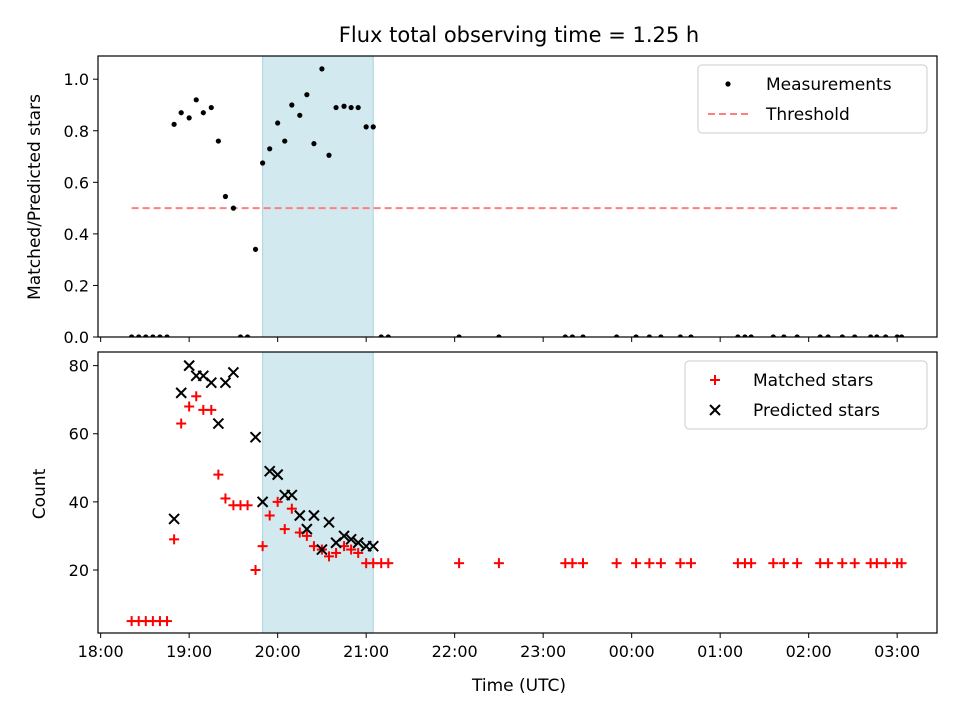 The width and height of the screenshot is (960, 720). What do you see at coordinates (897, 651) in the screenshot?
I see `x-tick-label: 03:00` at bounding box center [897, 651].